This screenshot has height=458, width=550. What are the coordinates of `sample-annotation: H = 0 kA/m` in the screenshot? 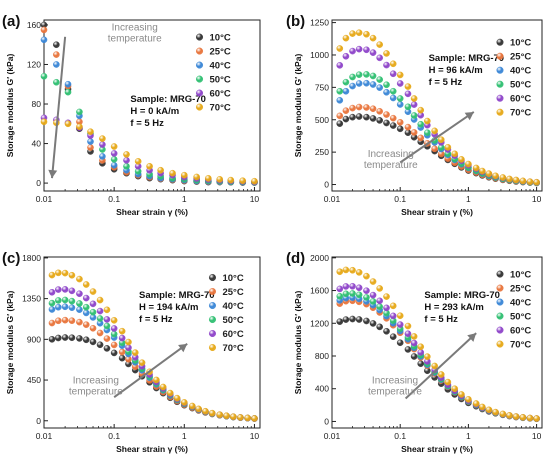 It's located at (154, 111).